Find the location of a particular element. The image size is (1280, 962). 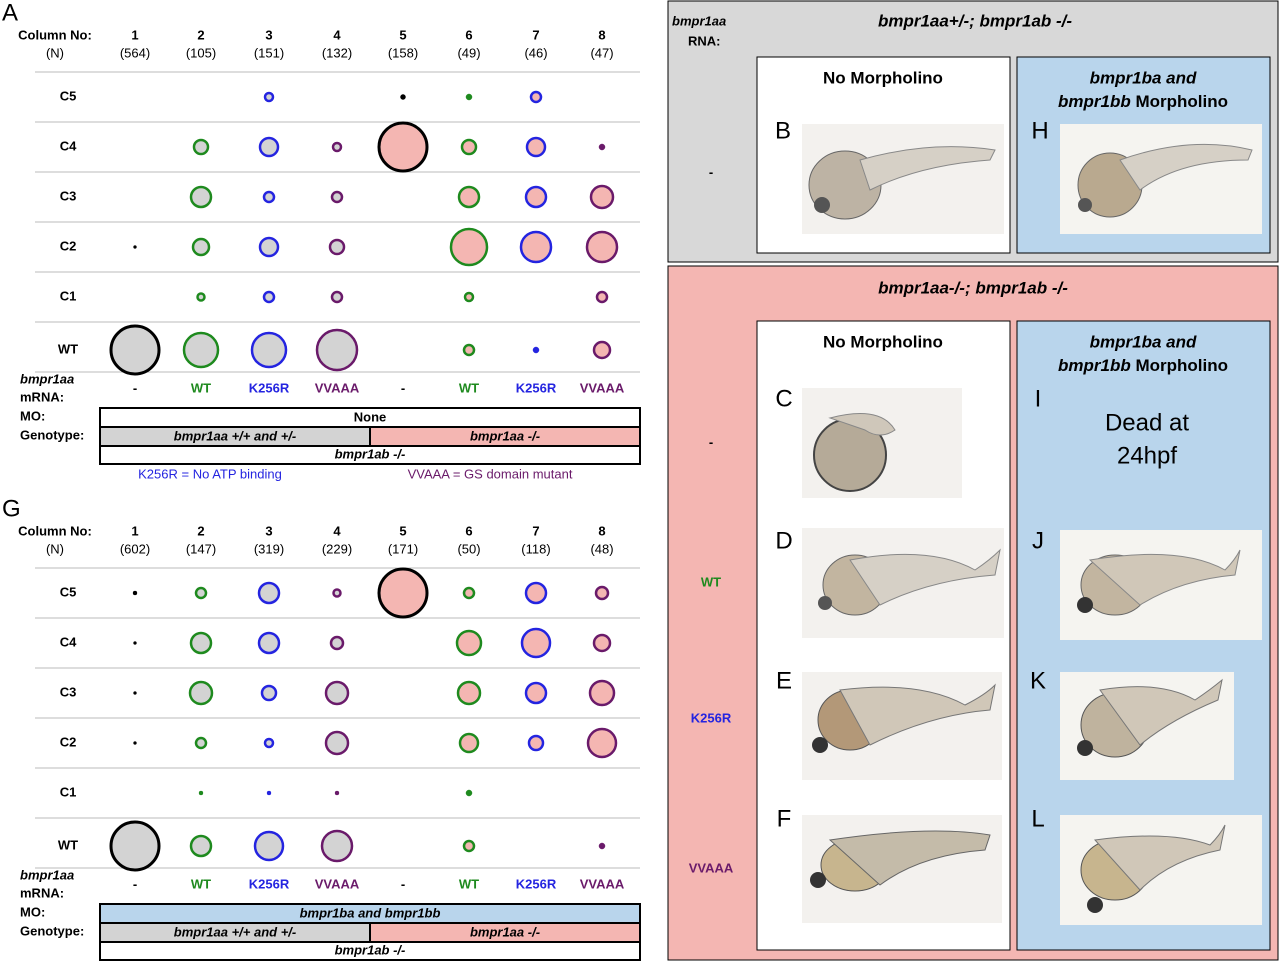

column-n: (105) is located at coordinates (201, 52).